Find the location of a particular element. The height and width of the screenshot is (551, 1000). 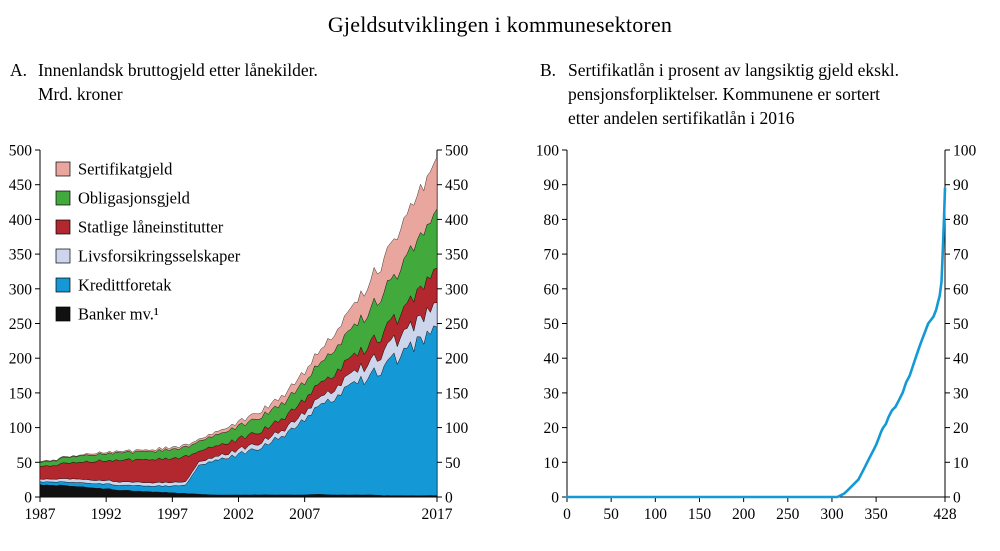

svg-text: Kredittforetak is located at coordinates (125, 285).